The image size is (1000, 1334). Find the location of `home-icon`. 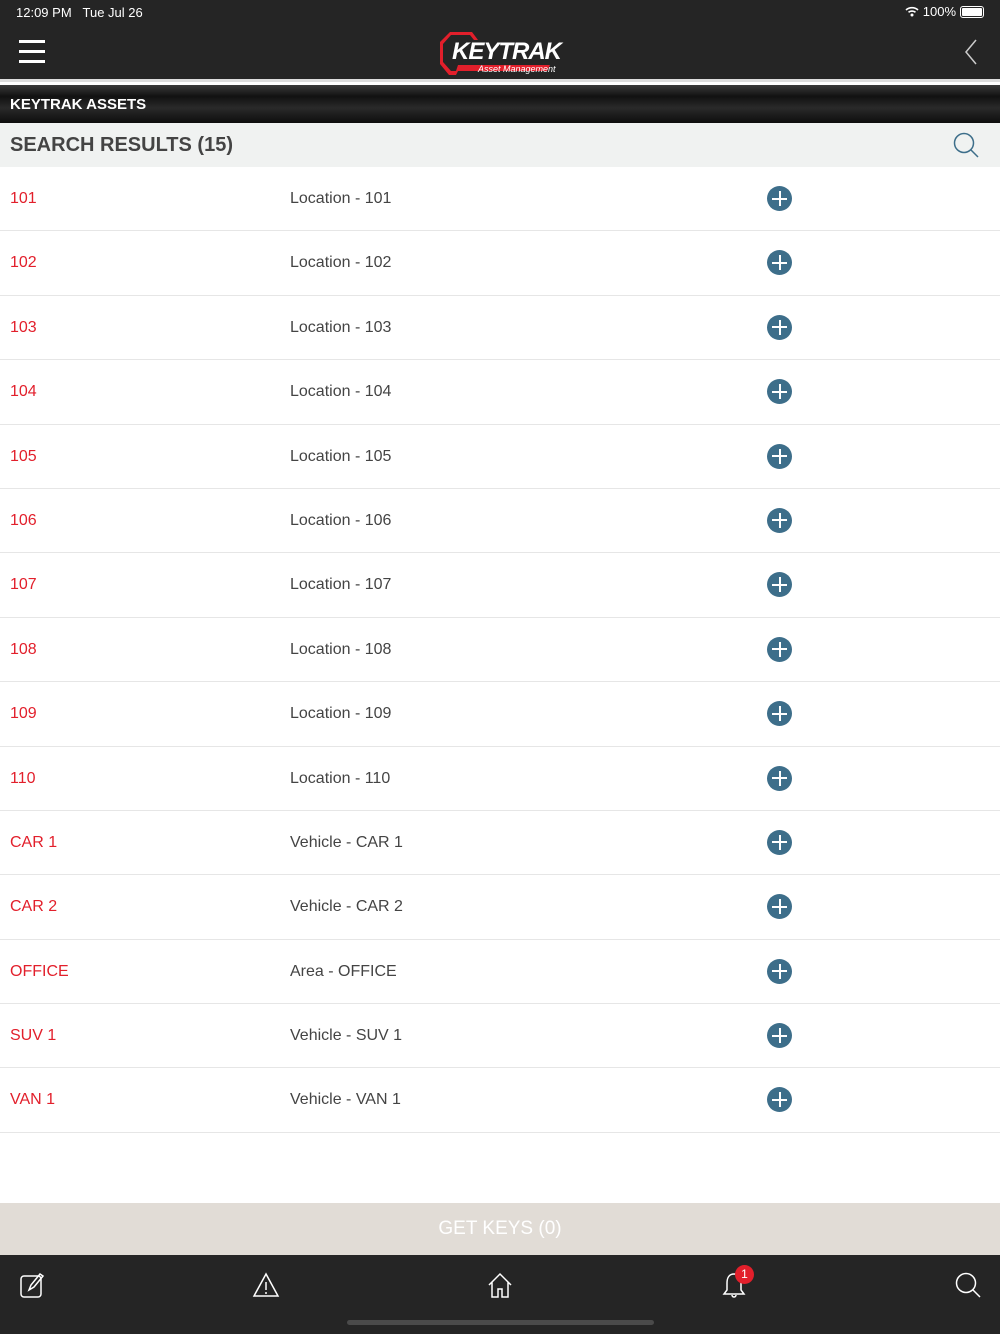

home-icon is located at coordinates (500, 1285).